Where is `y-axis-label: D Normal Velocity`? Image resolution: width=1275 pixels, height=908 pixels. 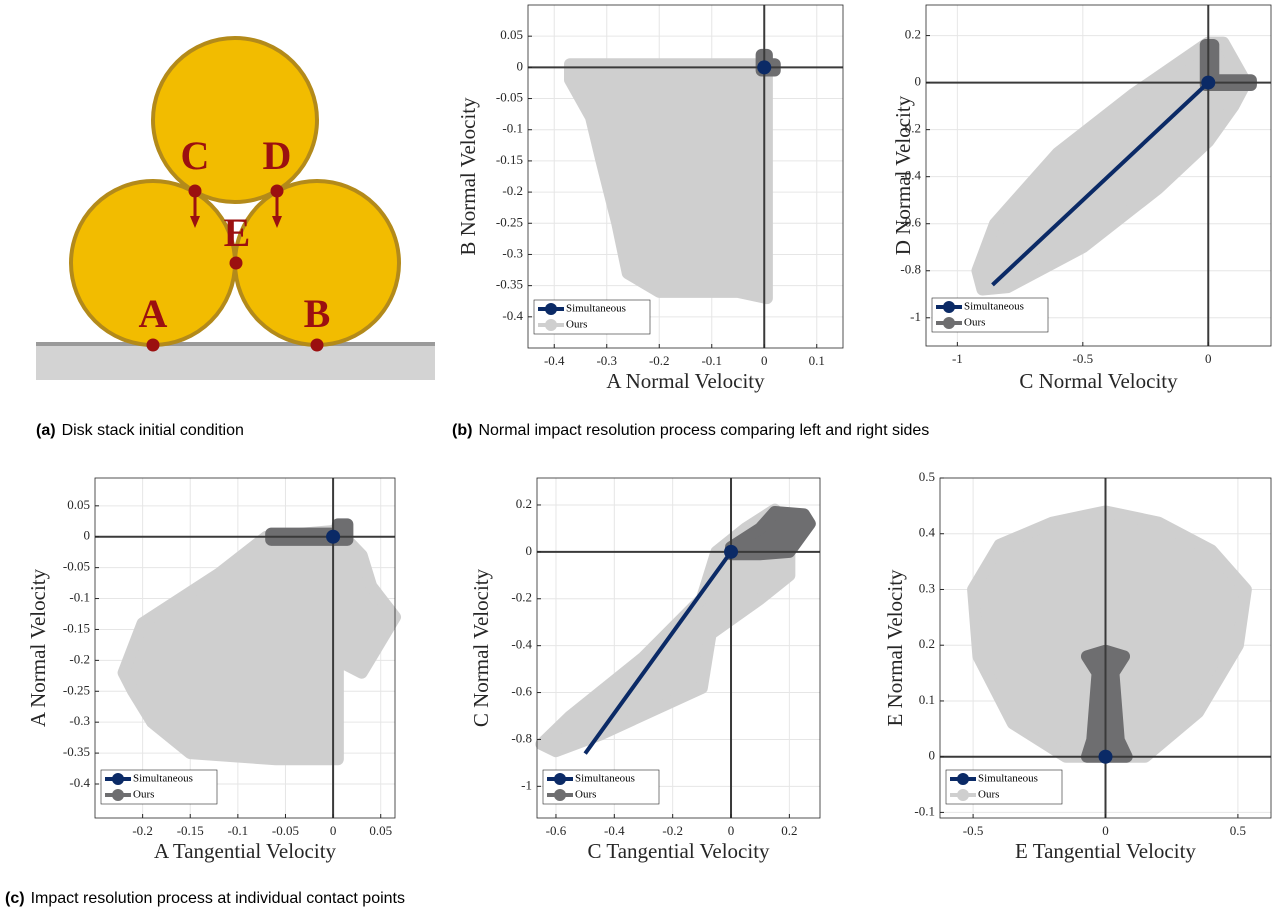 y-axis-label: D Normal Velocity is located at coordinates (903, 175).